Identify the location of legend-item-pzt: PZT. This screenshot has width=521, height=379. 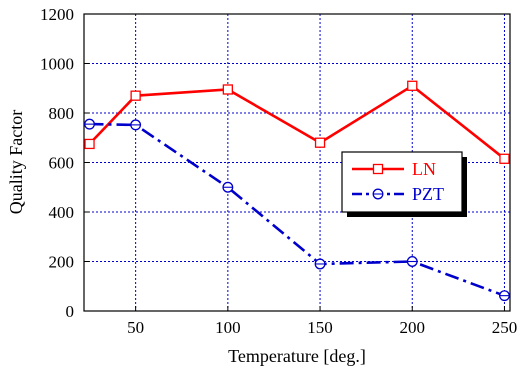
(398, 194).